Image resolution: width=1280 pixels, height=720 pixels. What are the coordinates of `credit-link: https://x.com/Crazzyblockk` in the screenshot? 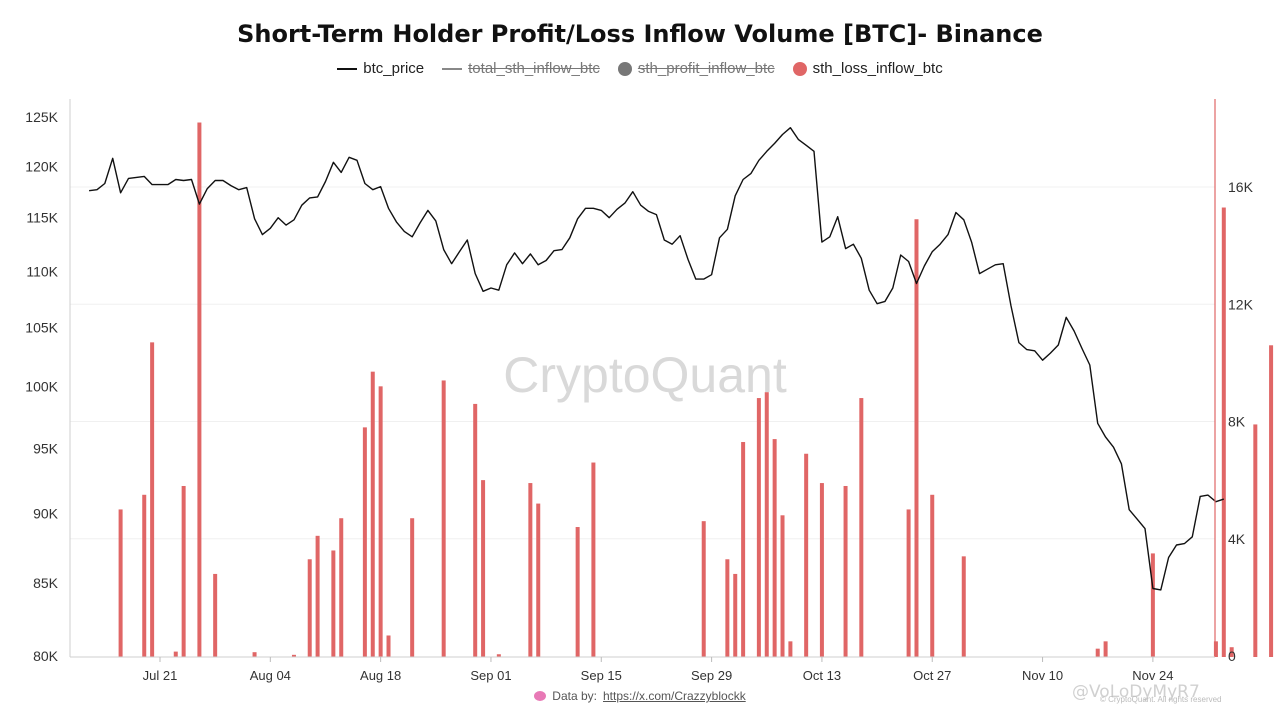 It's located at (674, 696).